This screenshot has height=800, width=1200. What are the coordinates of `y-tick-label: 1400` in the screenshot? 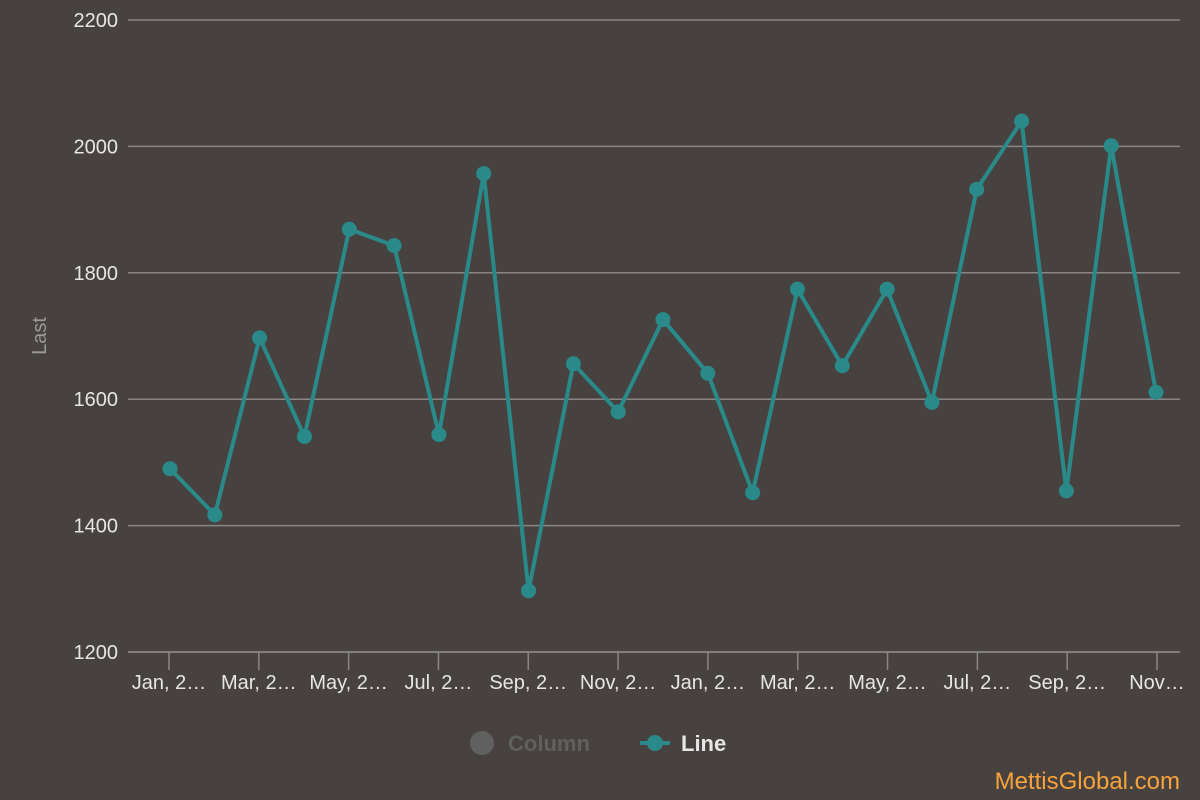 It's located at (96, 527).